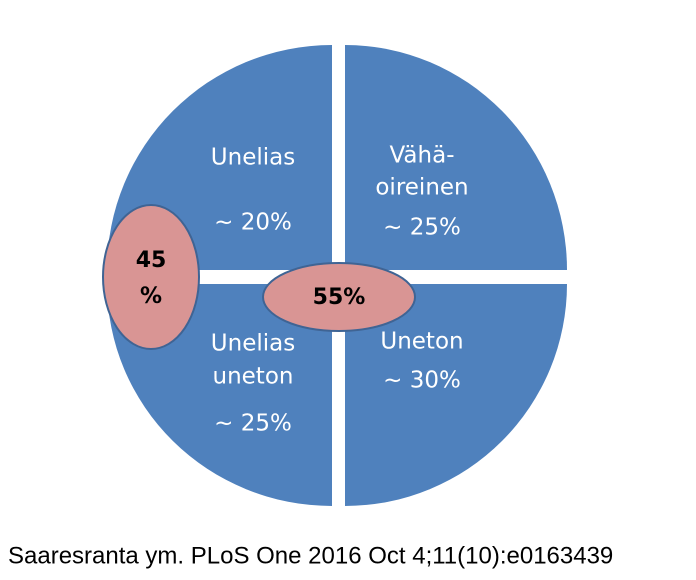  I want to click on group-label: %, so click(151, 296).